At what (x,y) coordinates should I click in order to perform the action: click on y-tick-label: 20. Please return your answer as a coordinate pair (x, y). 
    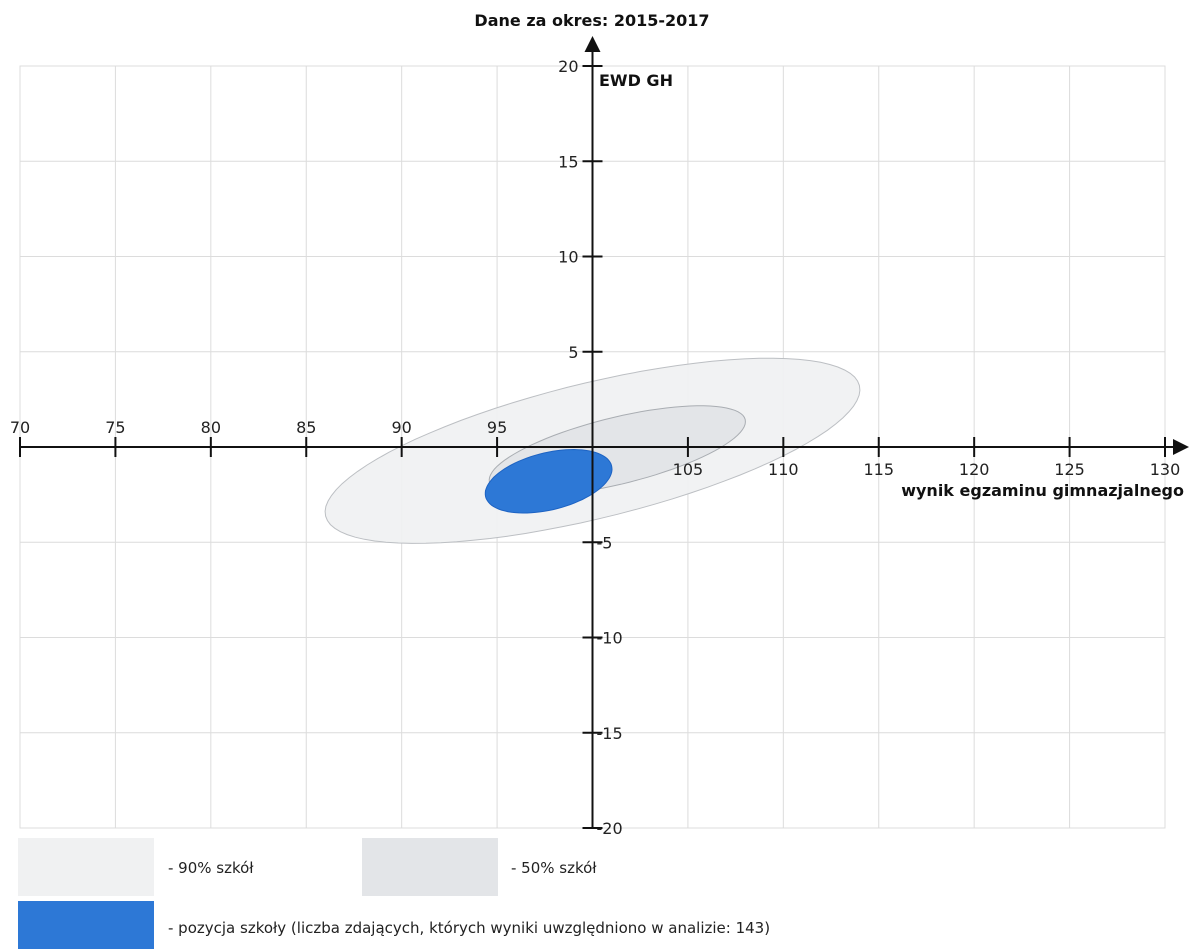
    Looking at the image, I should click on (568, 66).